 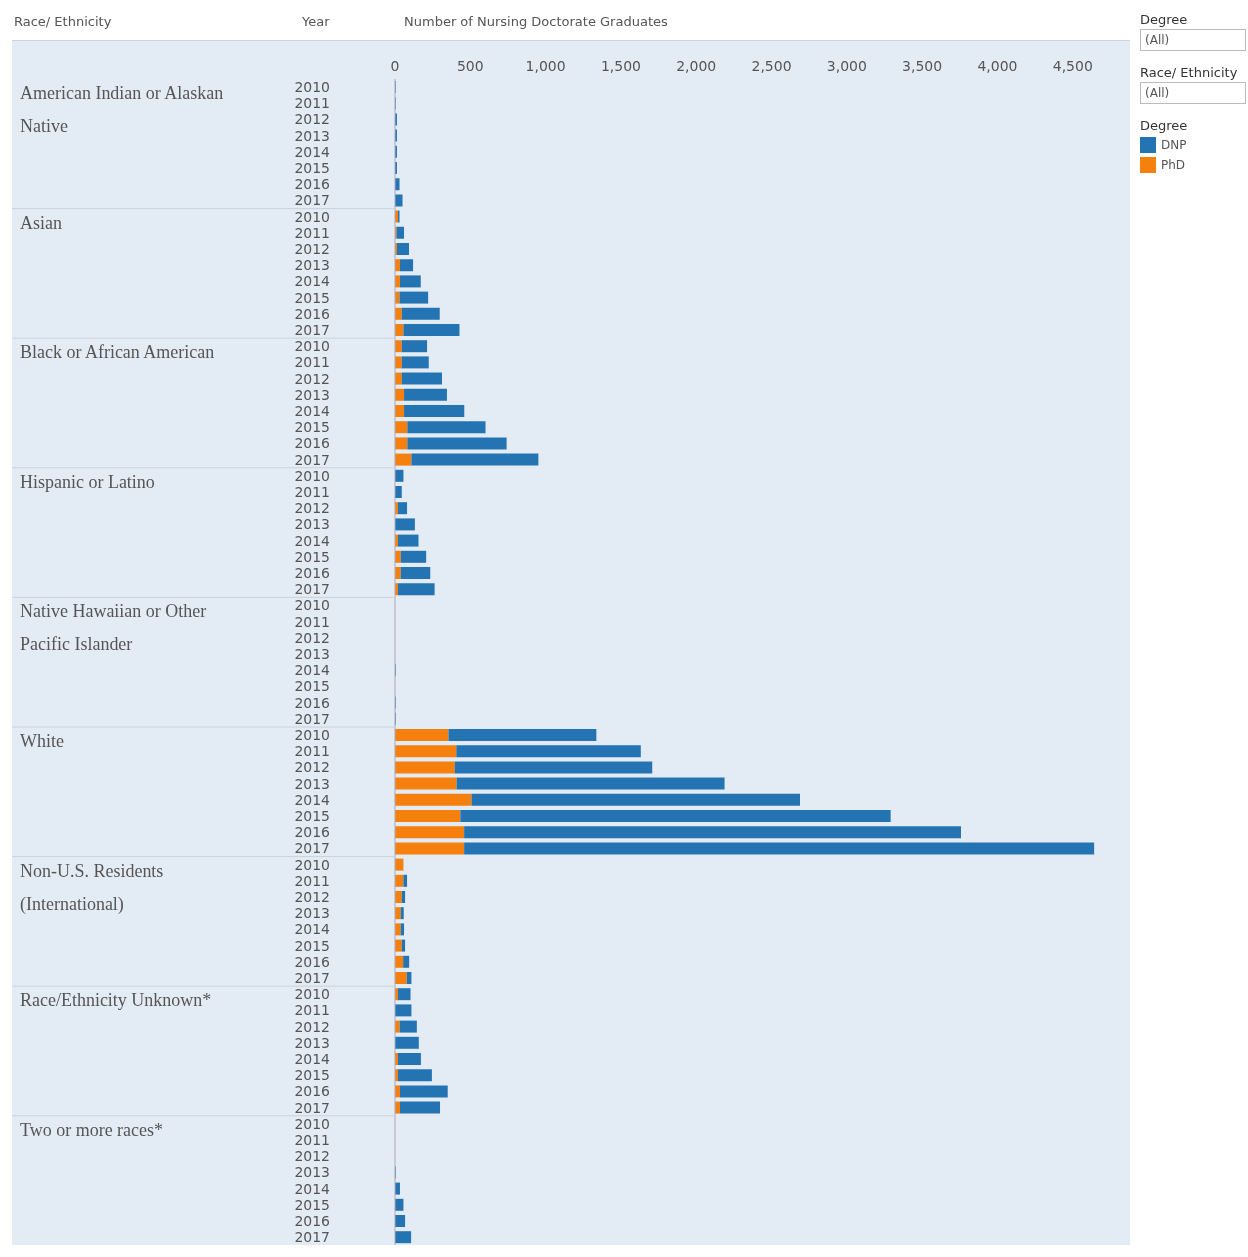 What do you see at coordinates (395, 66) in the screenshot?
I see `x-tick-label: 0` at bounding box center [395, 66].